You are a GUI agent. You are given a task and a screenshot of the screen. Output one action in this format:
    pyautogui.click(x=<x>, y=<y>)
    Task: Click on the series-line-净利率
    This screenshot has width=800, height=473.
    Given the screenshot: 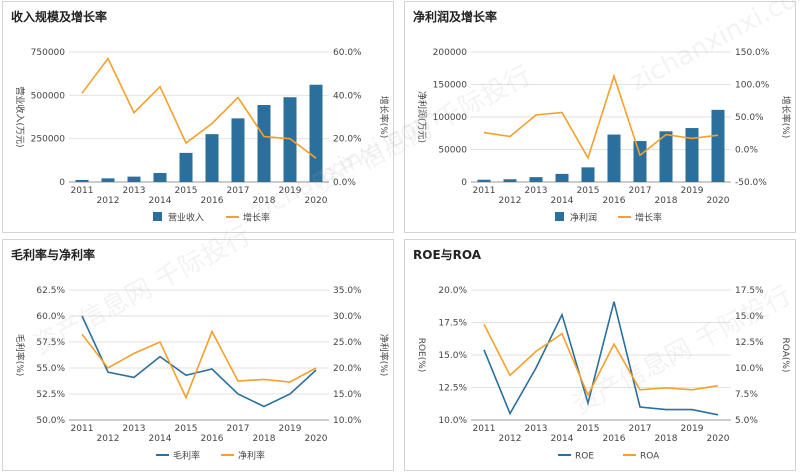 What is the action you would take?
    pyautogui.click(x=199, y=364)
    